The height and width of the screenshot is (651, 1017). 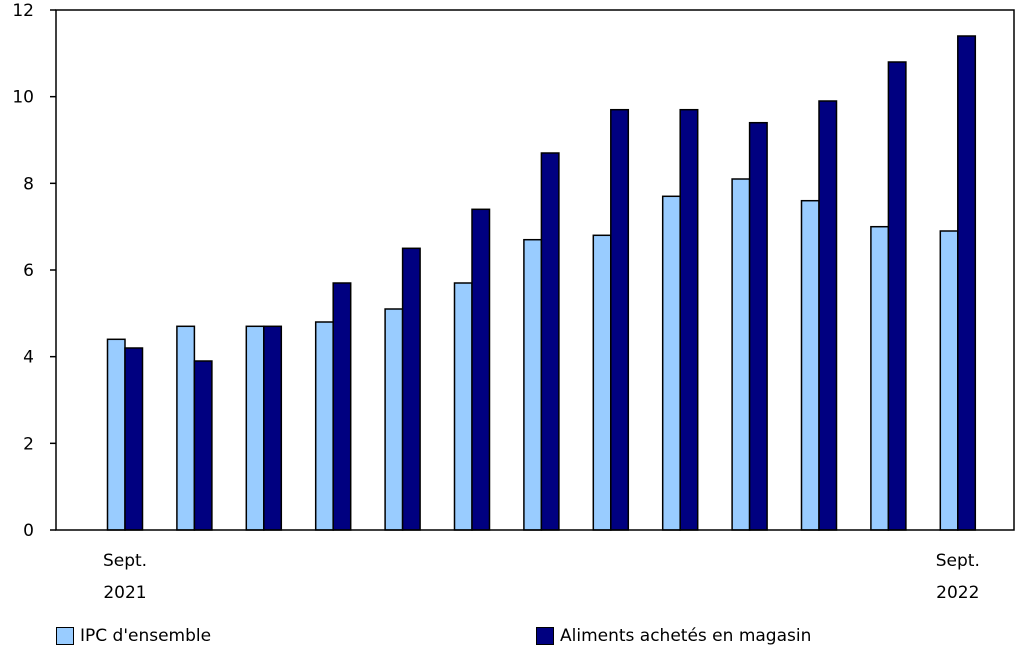 I want to click on y-tick-label: 8, so click(x=28, y=184).